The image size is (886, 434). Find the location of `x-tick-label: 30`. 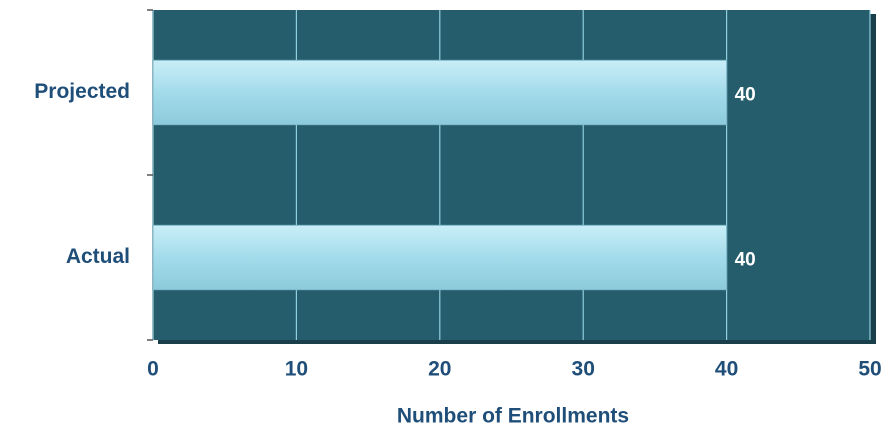

x-tick-label: 30 is located at coordinates (583, 369).